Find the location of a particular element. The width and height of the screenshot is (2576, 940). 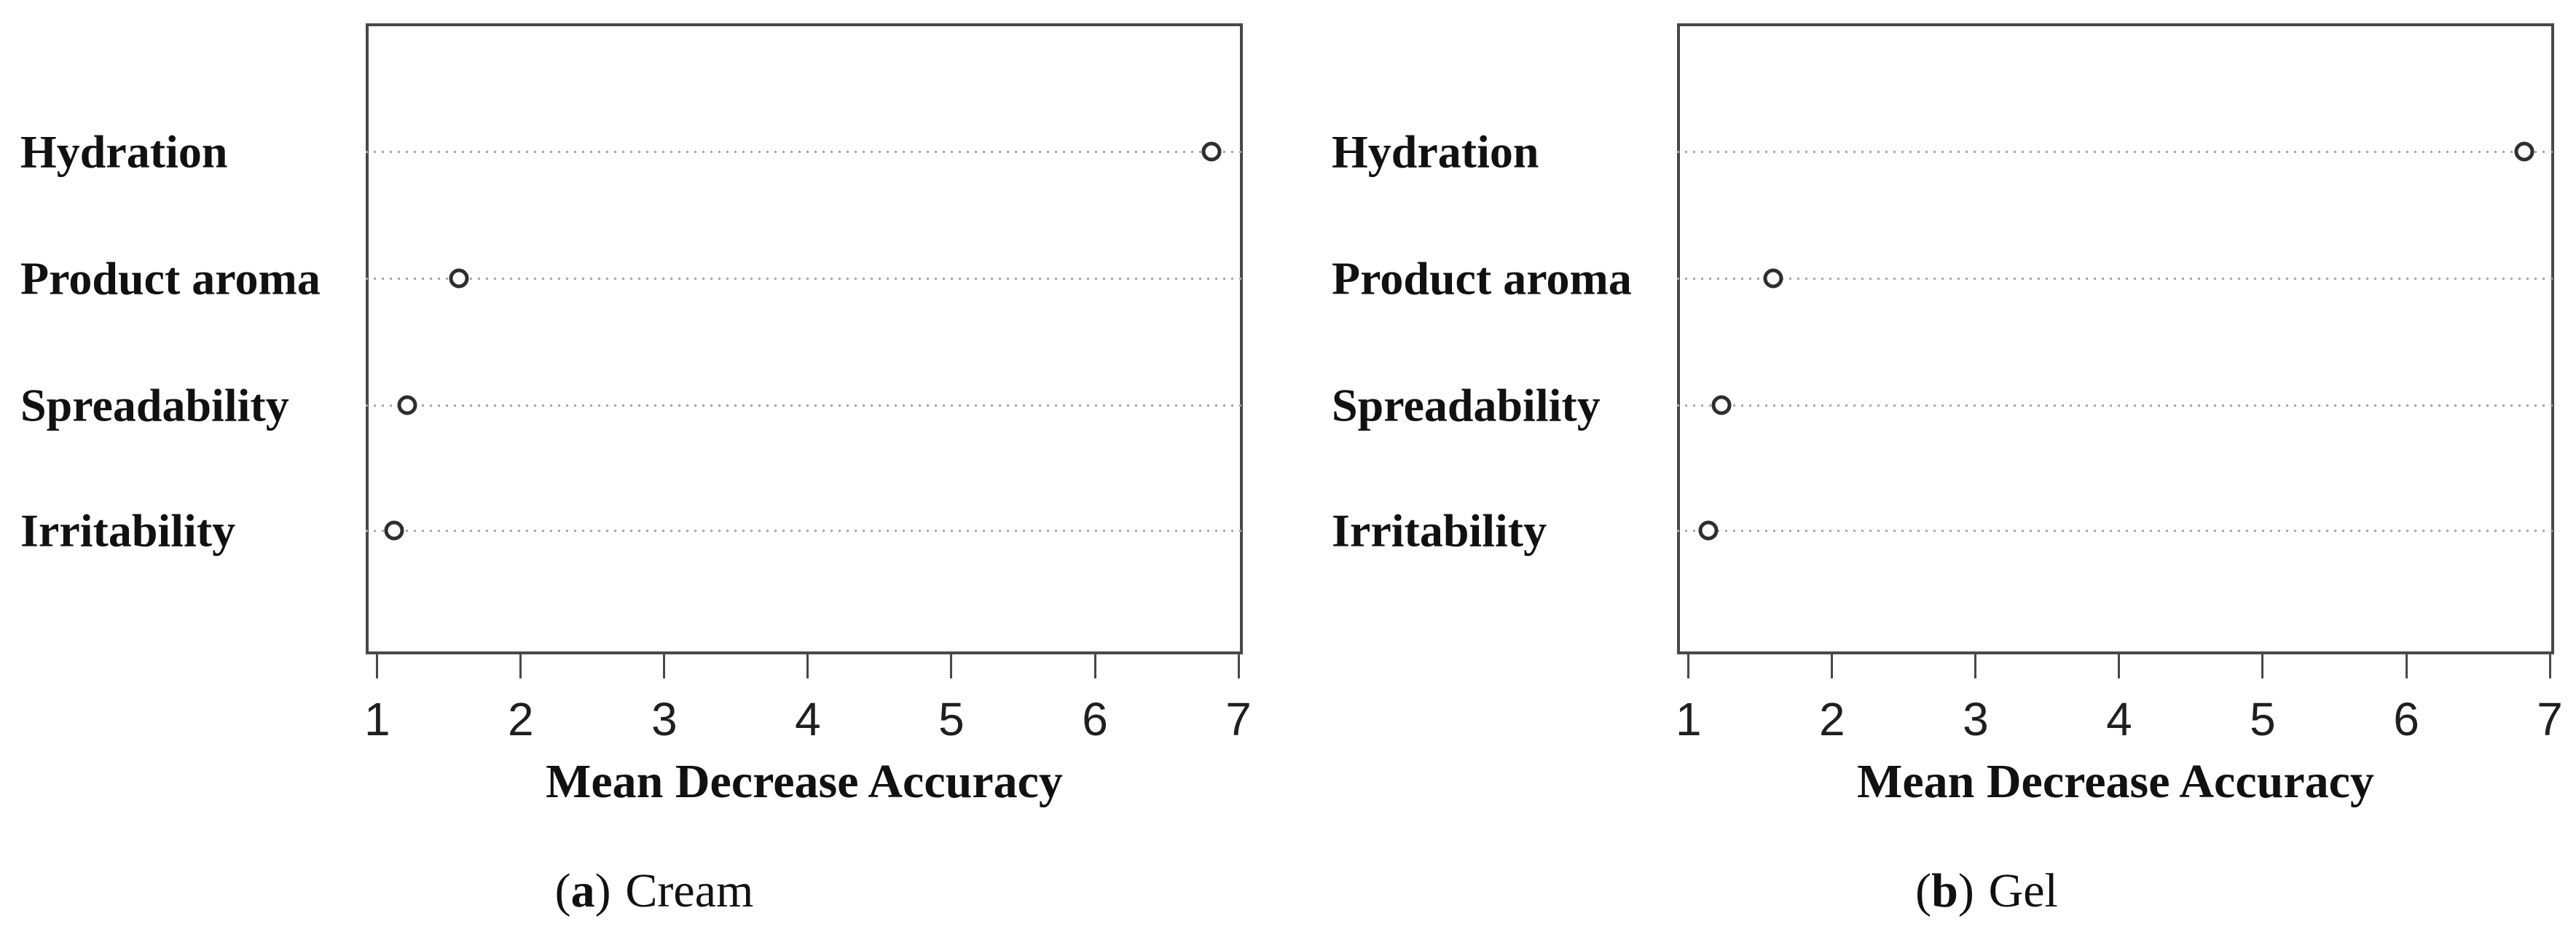

caption-letter: b is located at coordinates (1944, 890).